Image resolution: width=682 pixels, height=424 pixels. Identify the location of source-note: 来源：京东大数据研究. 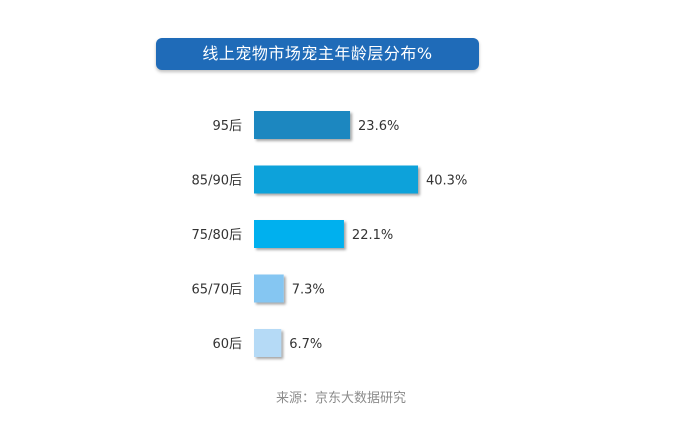
(340, 398).